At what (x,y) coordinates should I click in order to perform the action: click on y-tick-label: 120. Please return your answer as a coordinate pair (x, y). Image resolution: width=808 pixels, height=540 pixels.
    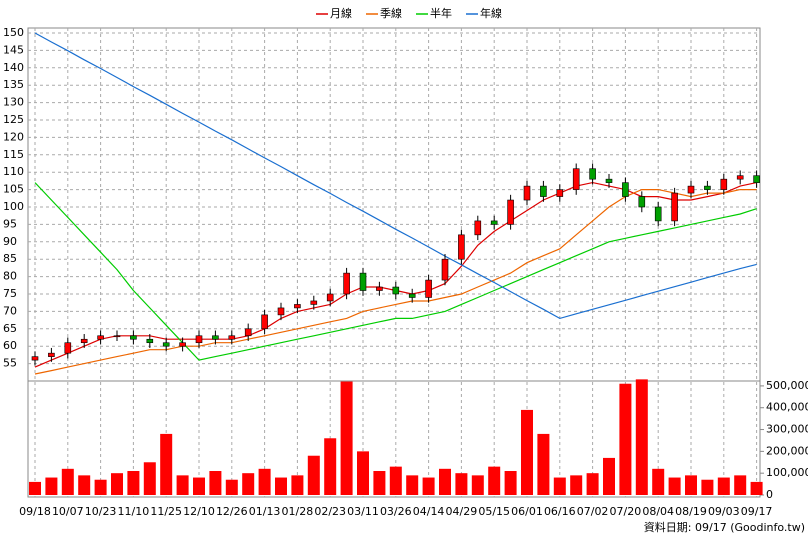
    Looking at the image, I should click on (13, 136).